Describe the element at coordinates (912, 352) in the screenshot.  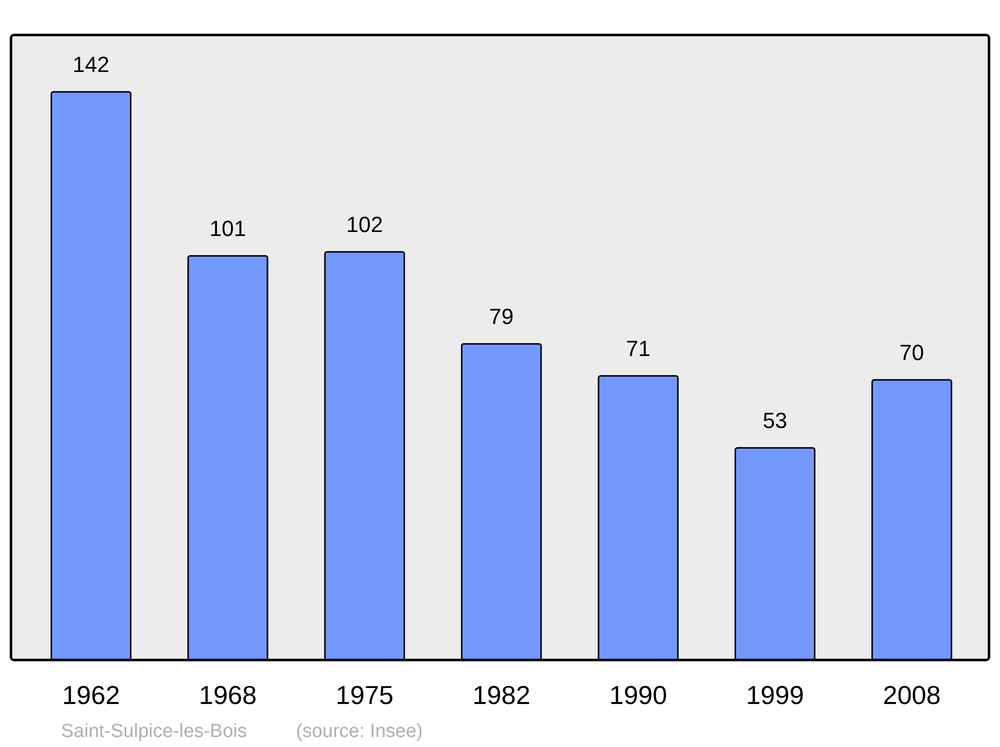
I see `data-label: 70` at that location.